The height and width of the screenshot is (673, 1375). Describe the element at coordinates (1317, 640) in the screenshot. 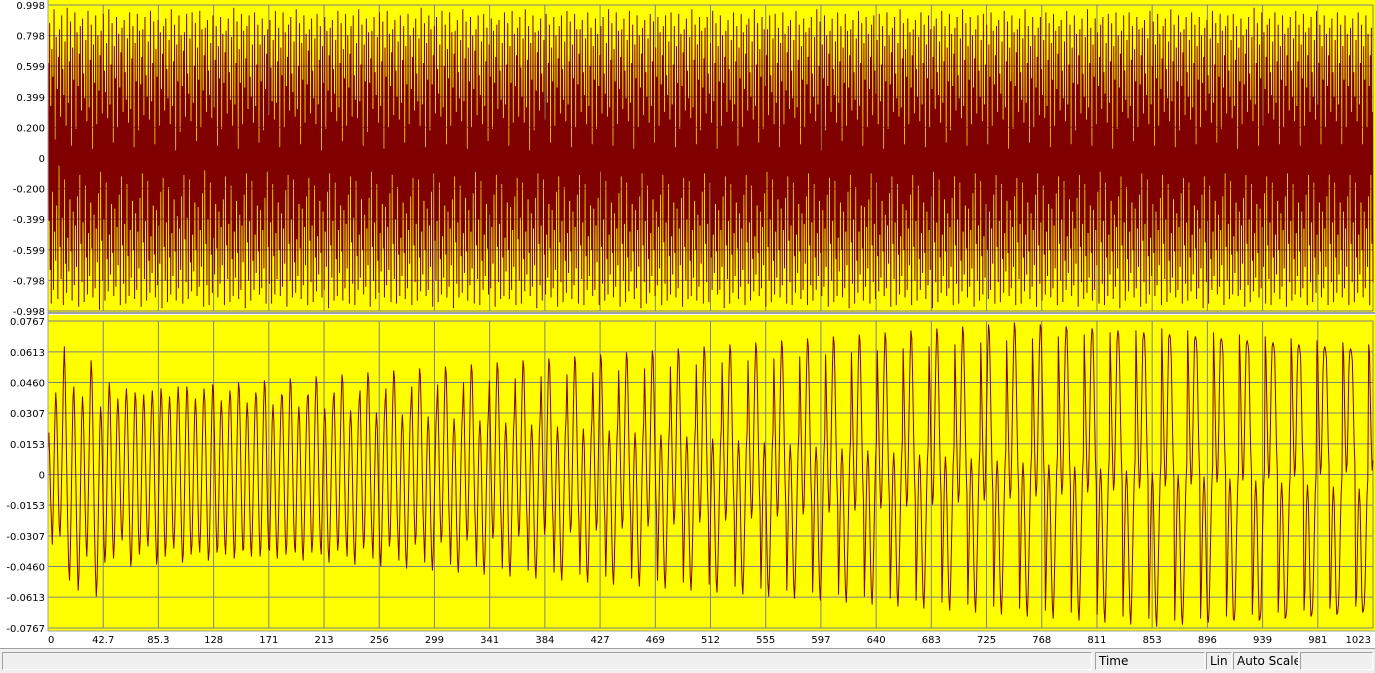

I see `x-tick-label: 981` at that location.